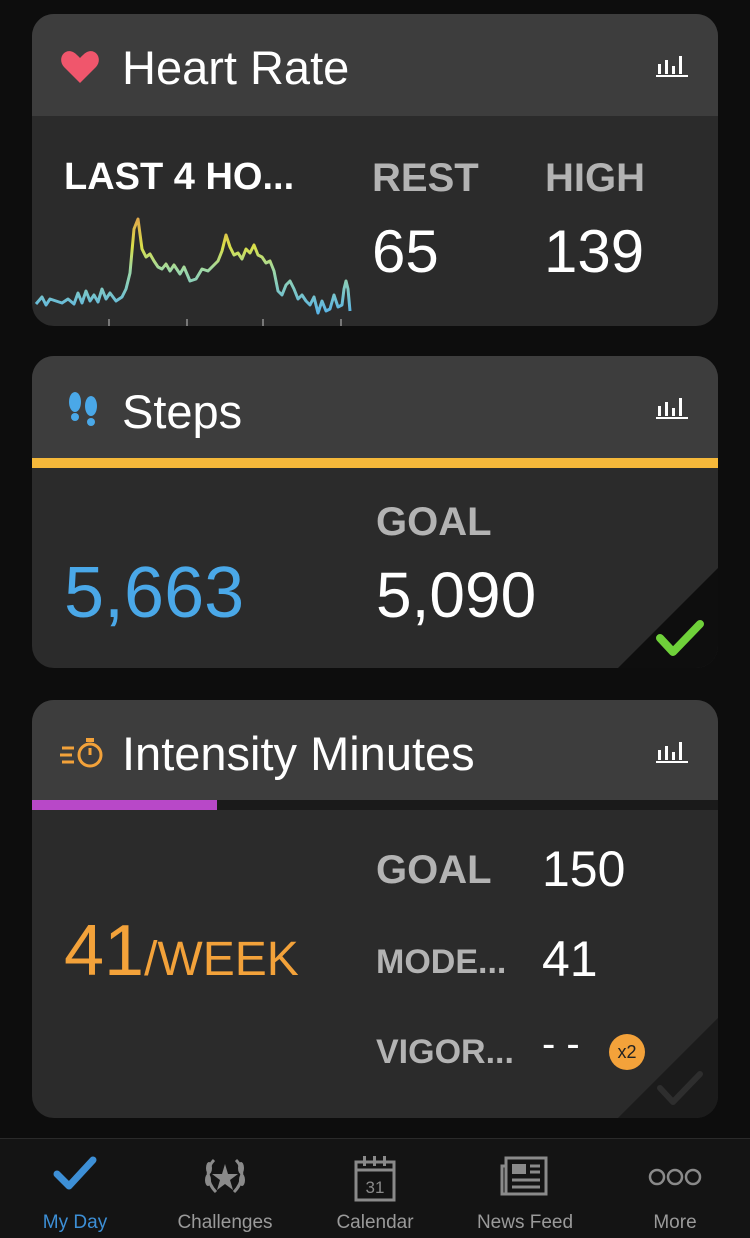 The image size is (750, 1238). I want to click on moderate-value: 41, so click(570, 959).